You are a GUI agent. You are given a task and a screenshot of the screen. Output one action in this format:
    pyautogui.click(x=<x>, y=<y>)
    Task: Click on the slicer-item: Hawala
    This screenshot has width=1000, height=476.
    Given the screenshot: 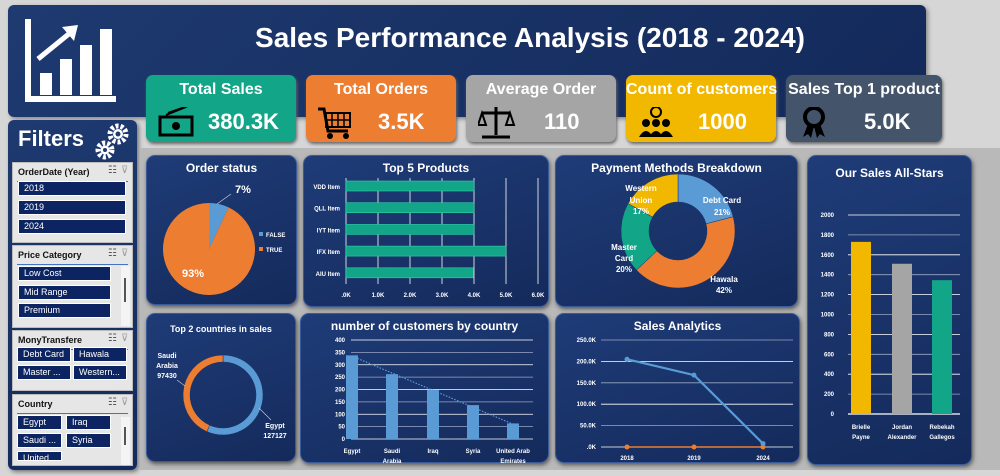 What is the action you would take?
    pyautogui.click(x=100, y=354)
    